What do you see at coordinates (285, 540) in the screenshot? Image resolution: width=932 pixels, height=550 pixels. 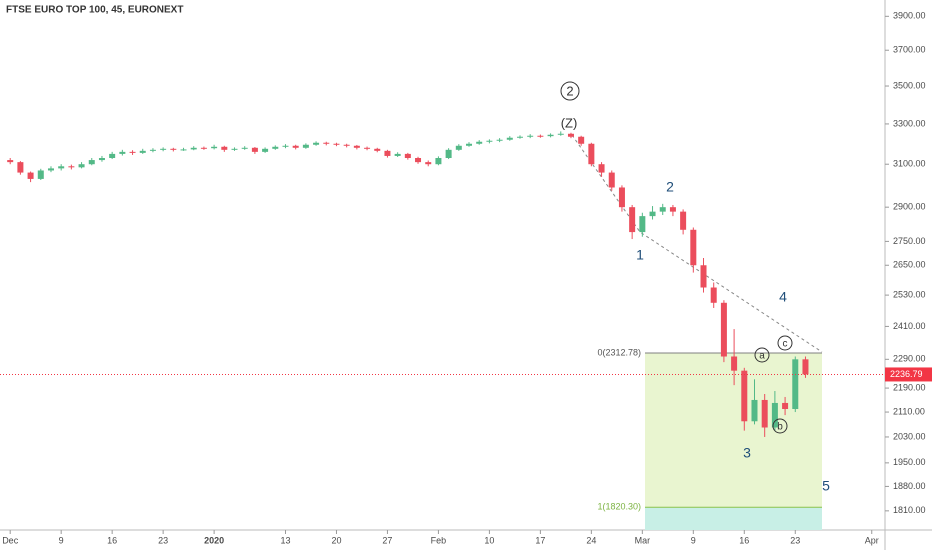 I see `x-tick-label: 13` at bounding box center [285, 540].